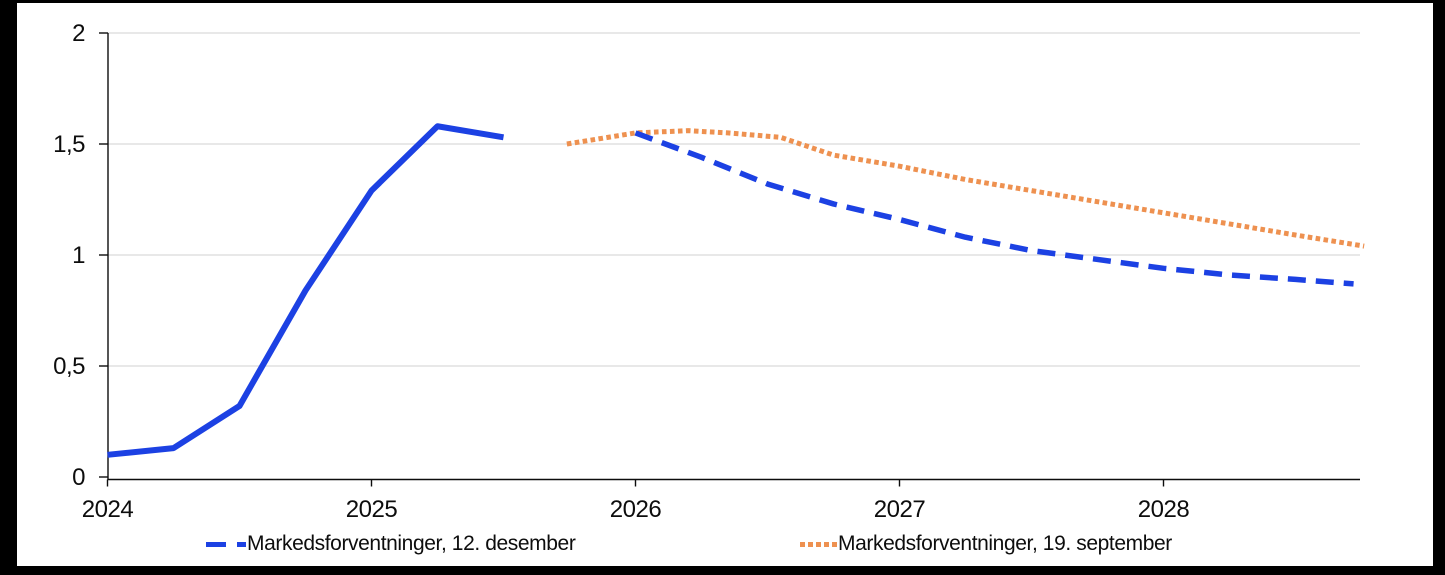 The image size is (1445, 575). Describe the element at coordinates (78, 477) in the screenshot. I see `y-axis-label: 0` at that location.